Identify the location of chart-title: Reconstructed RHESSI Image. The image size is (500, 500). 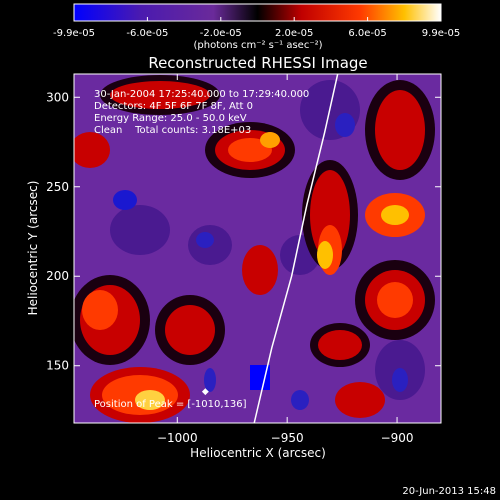
(257, 63).